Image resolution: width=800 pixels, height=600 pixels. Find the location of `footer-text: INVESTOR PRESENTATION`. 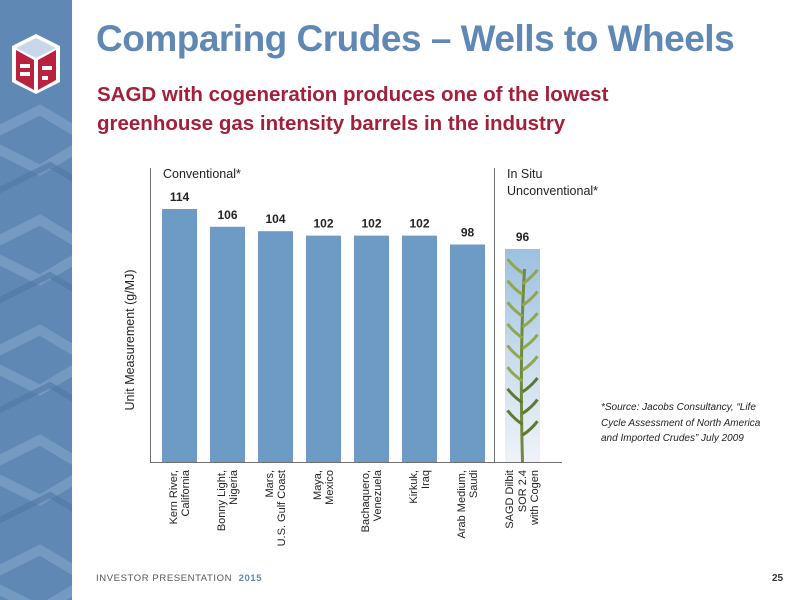

footer-text: INVESTOR PRESENTATION is located at coordinates (164, 578).